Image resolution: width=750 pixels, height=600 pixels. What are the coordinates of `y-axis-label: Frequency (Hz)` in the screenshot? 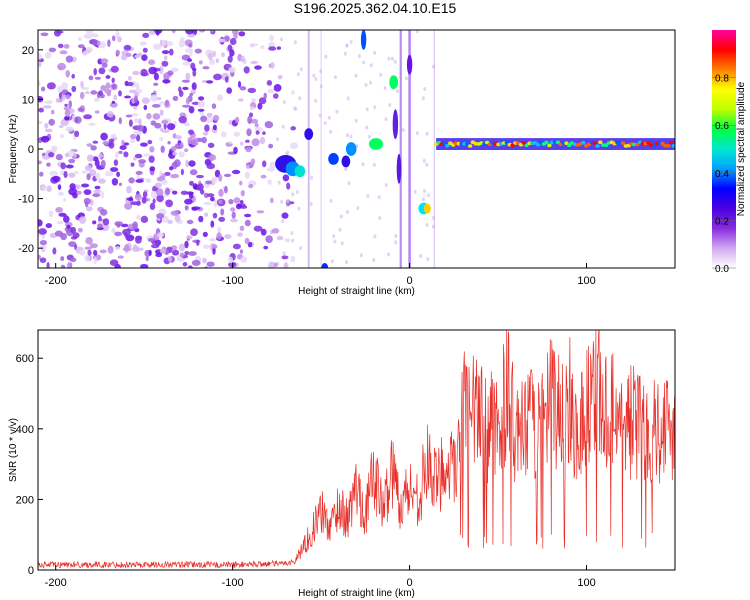 It's located at (13, 149).